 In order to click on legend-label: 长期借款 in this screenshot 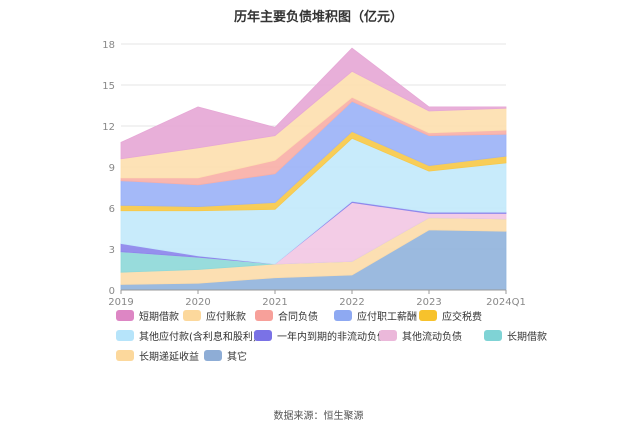, I will do `click(527, 337)`.